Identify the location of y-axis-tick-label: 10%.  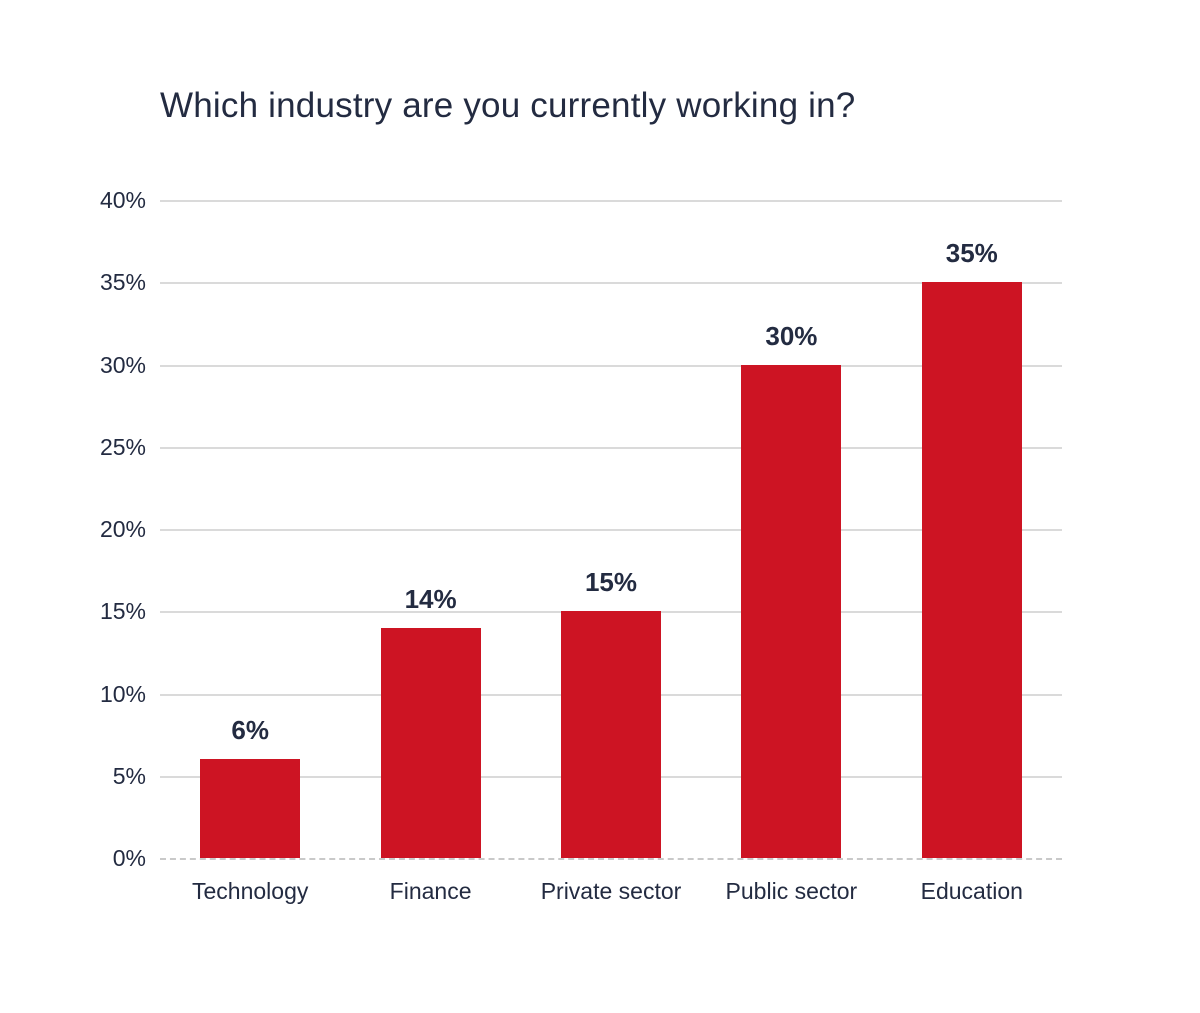
(122, 693).